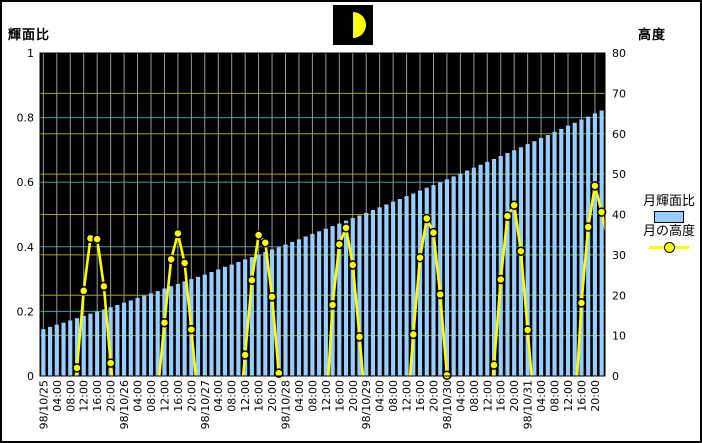 Image resolution: width=702 pixels, height=443 pixels. What do you see at coordinates (652, 35) in the screenshot?
I see `right-axis-title: 高度` at bounding box center [652, 35].